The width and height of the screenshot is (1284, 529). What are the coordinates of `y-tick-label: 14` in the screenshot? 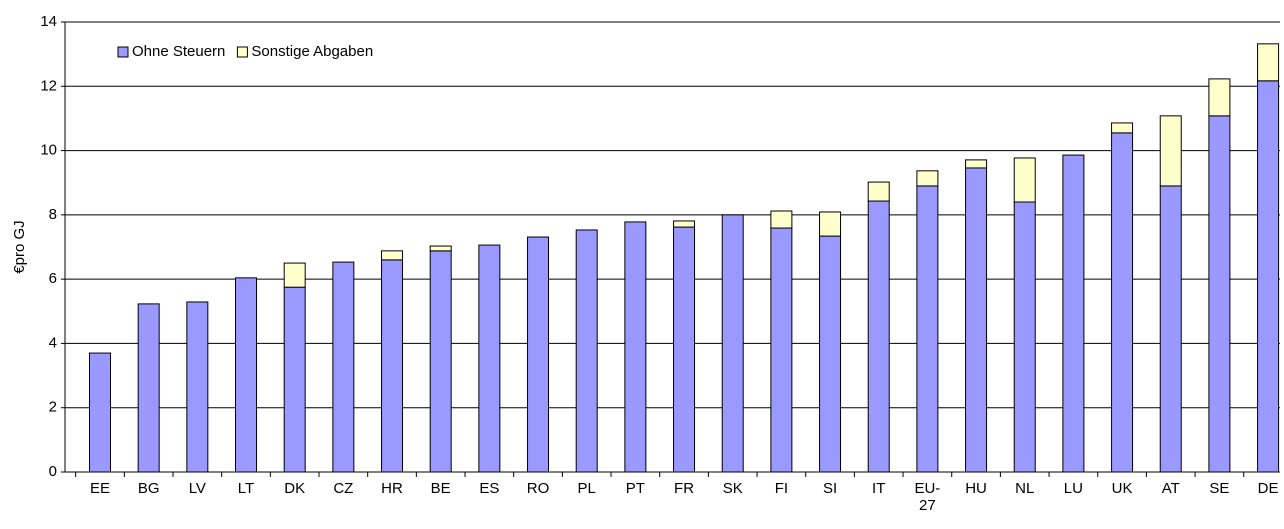 It's located at (48, 21).